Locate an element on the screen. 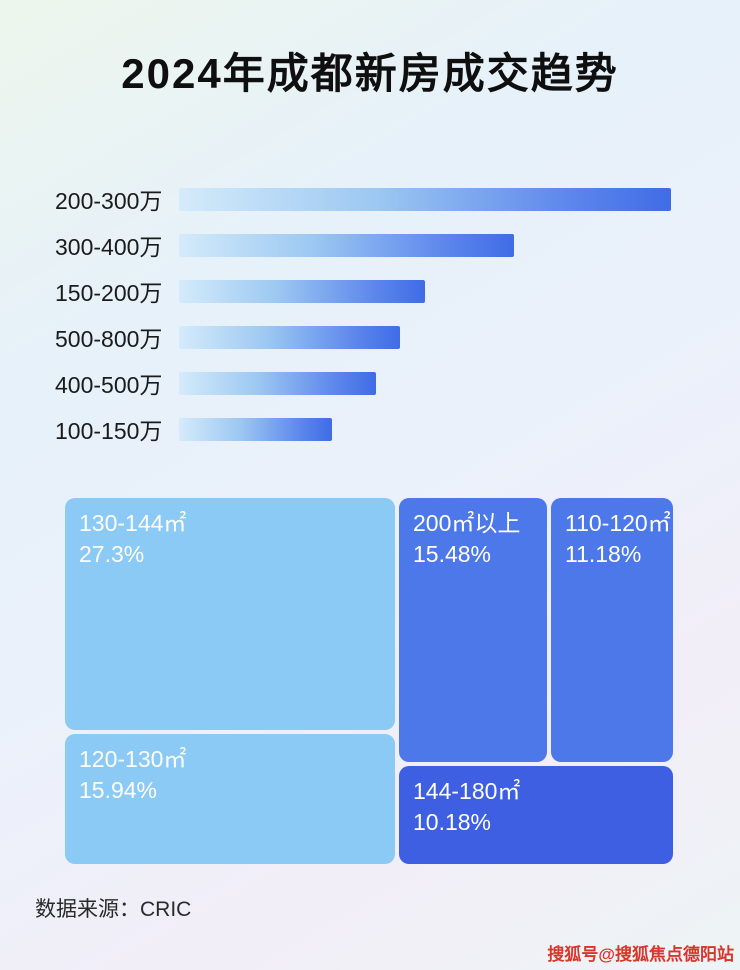 The image size is (740, 970). treemap-block-130-144: 130-144㎡ 27.3% is located at coordinates (230, 614).